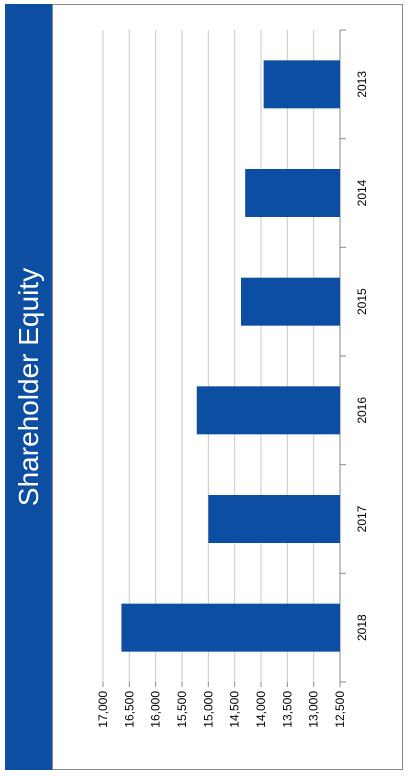 This screenshot has width=410, height=776. I want to click on y-tick-label: 13,500, so click(287, 709).